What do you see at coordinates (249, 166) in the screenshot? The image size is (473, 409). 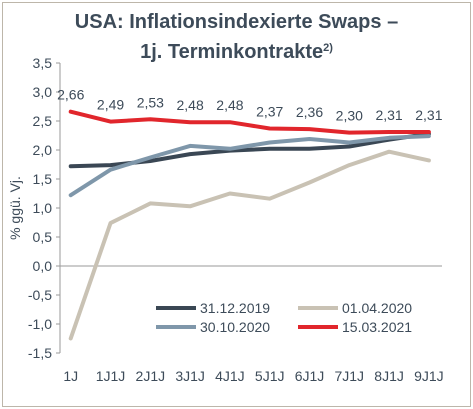 I see `series-line-30.10.2020` at bounding box center [249, 166].